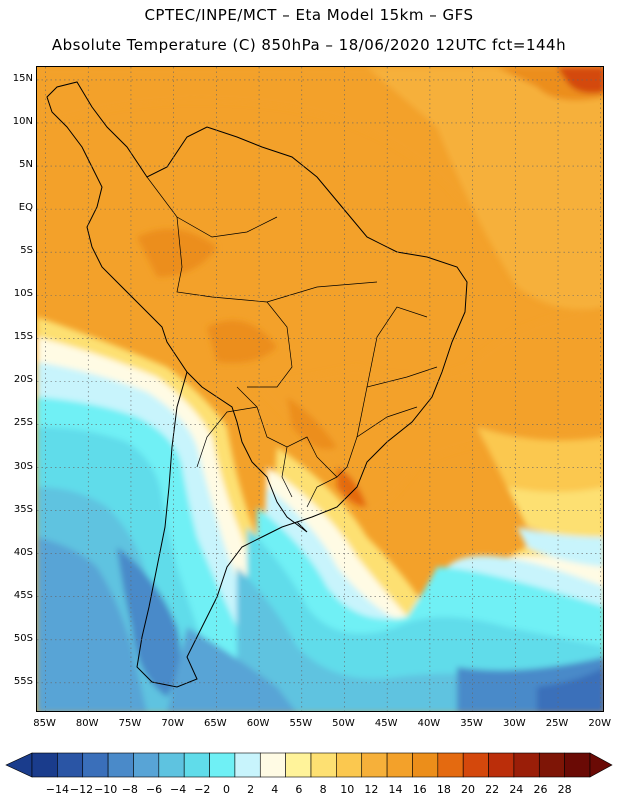 The height and width of the screenshot is (800, 618). I want to click on lon-label: 85W, so click(44, 723).